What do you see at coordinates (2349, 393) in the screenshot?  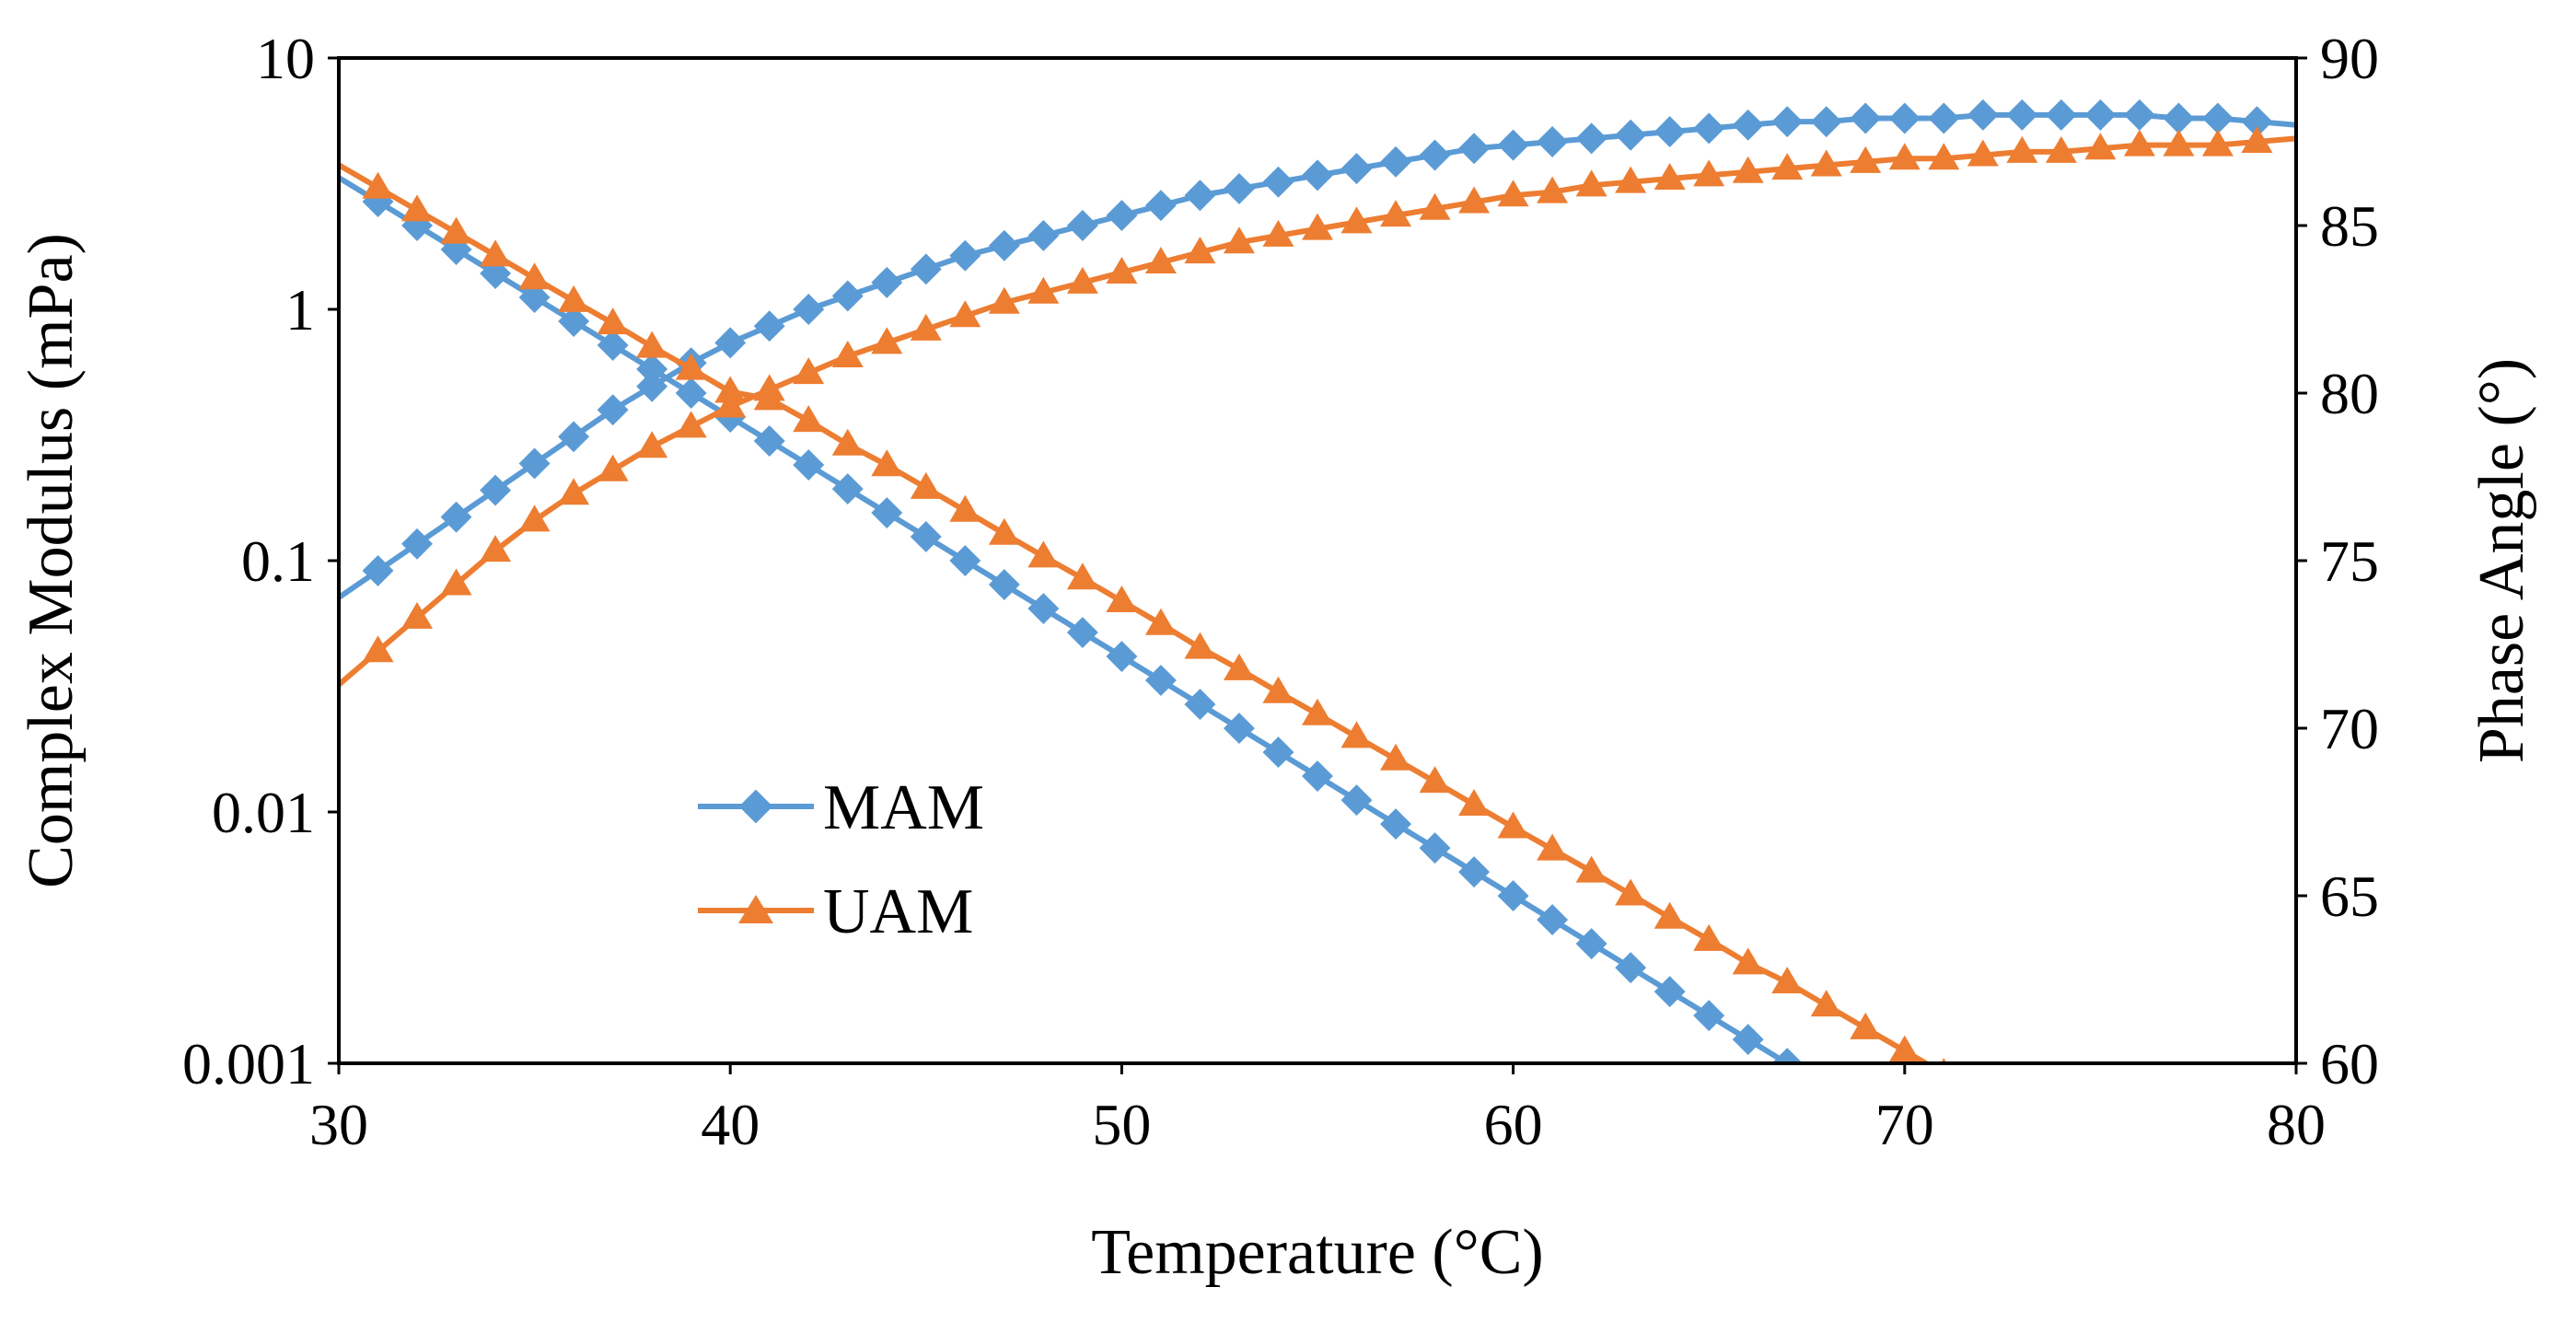 I see `y-right-tick-label: 80` at bounding box center [2349, 393].